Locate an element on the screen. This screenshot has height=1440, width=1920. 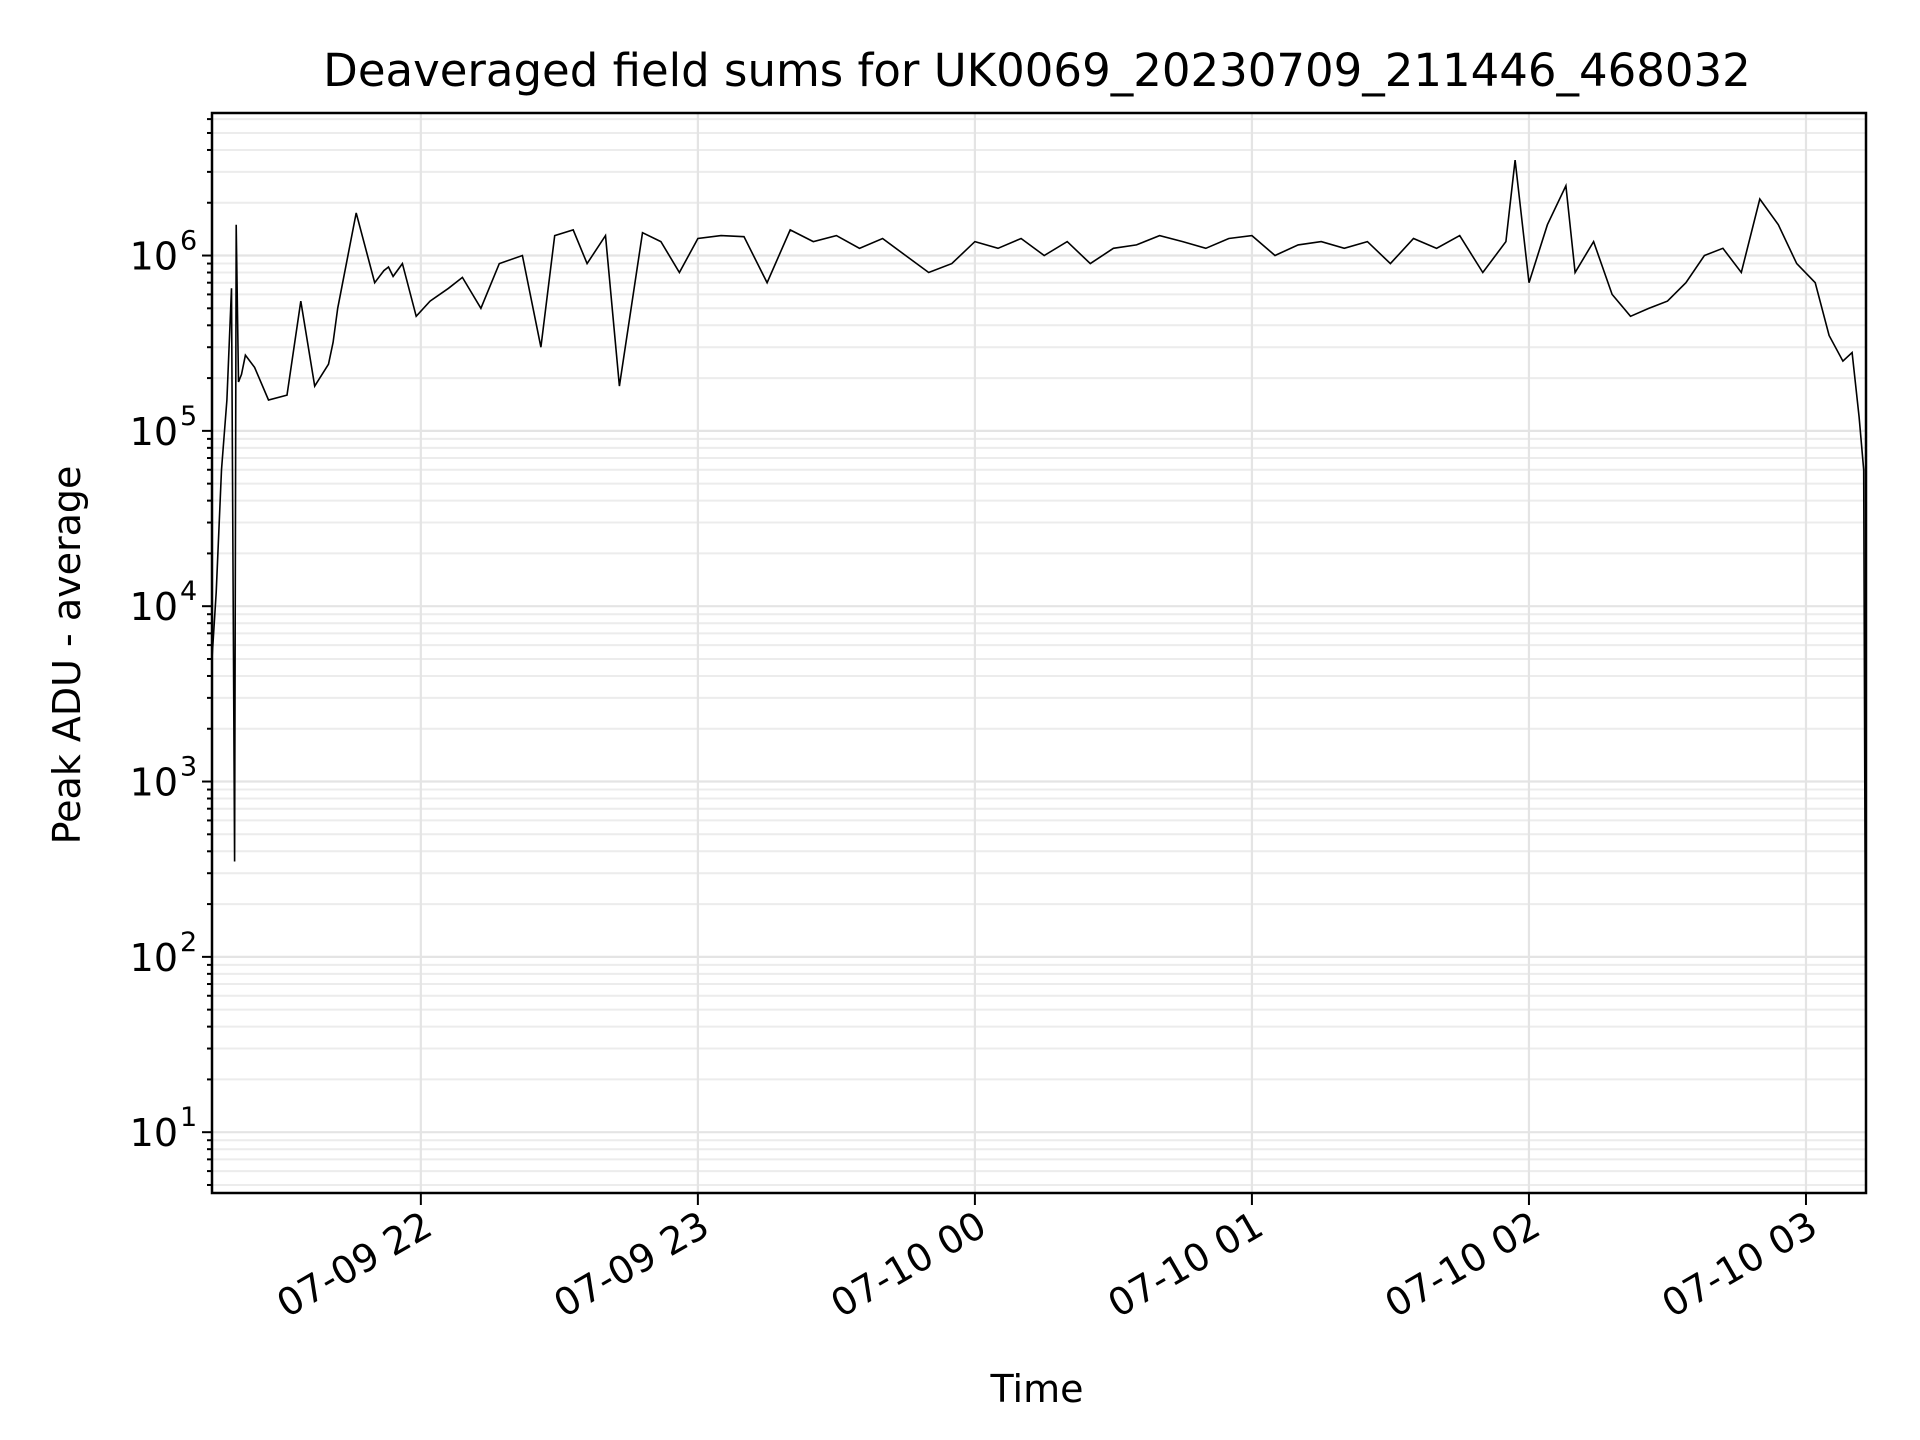
y-tick-exponent: 5 is located at coordinates (188, 416).